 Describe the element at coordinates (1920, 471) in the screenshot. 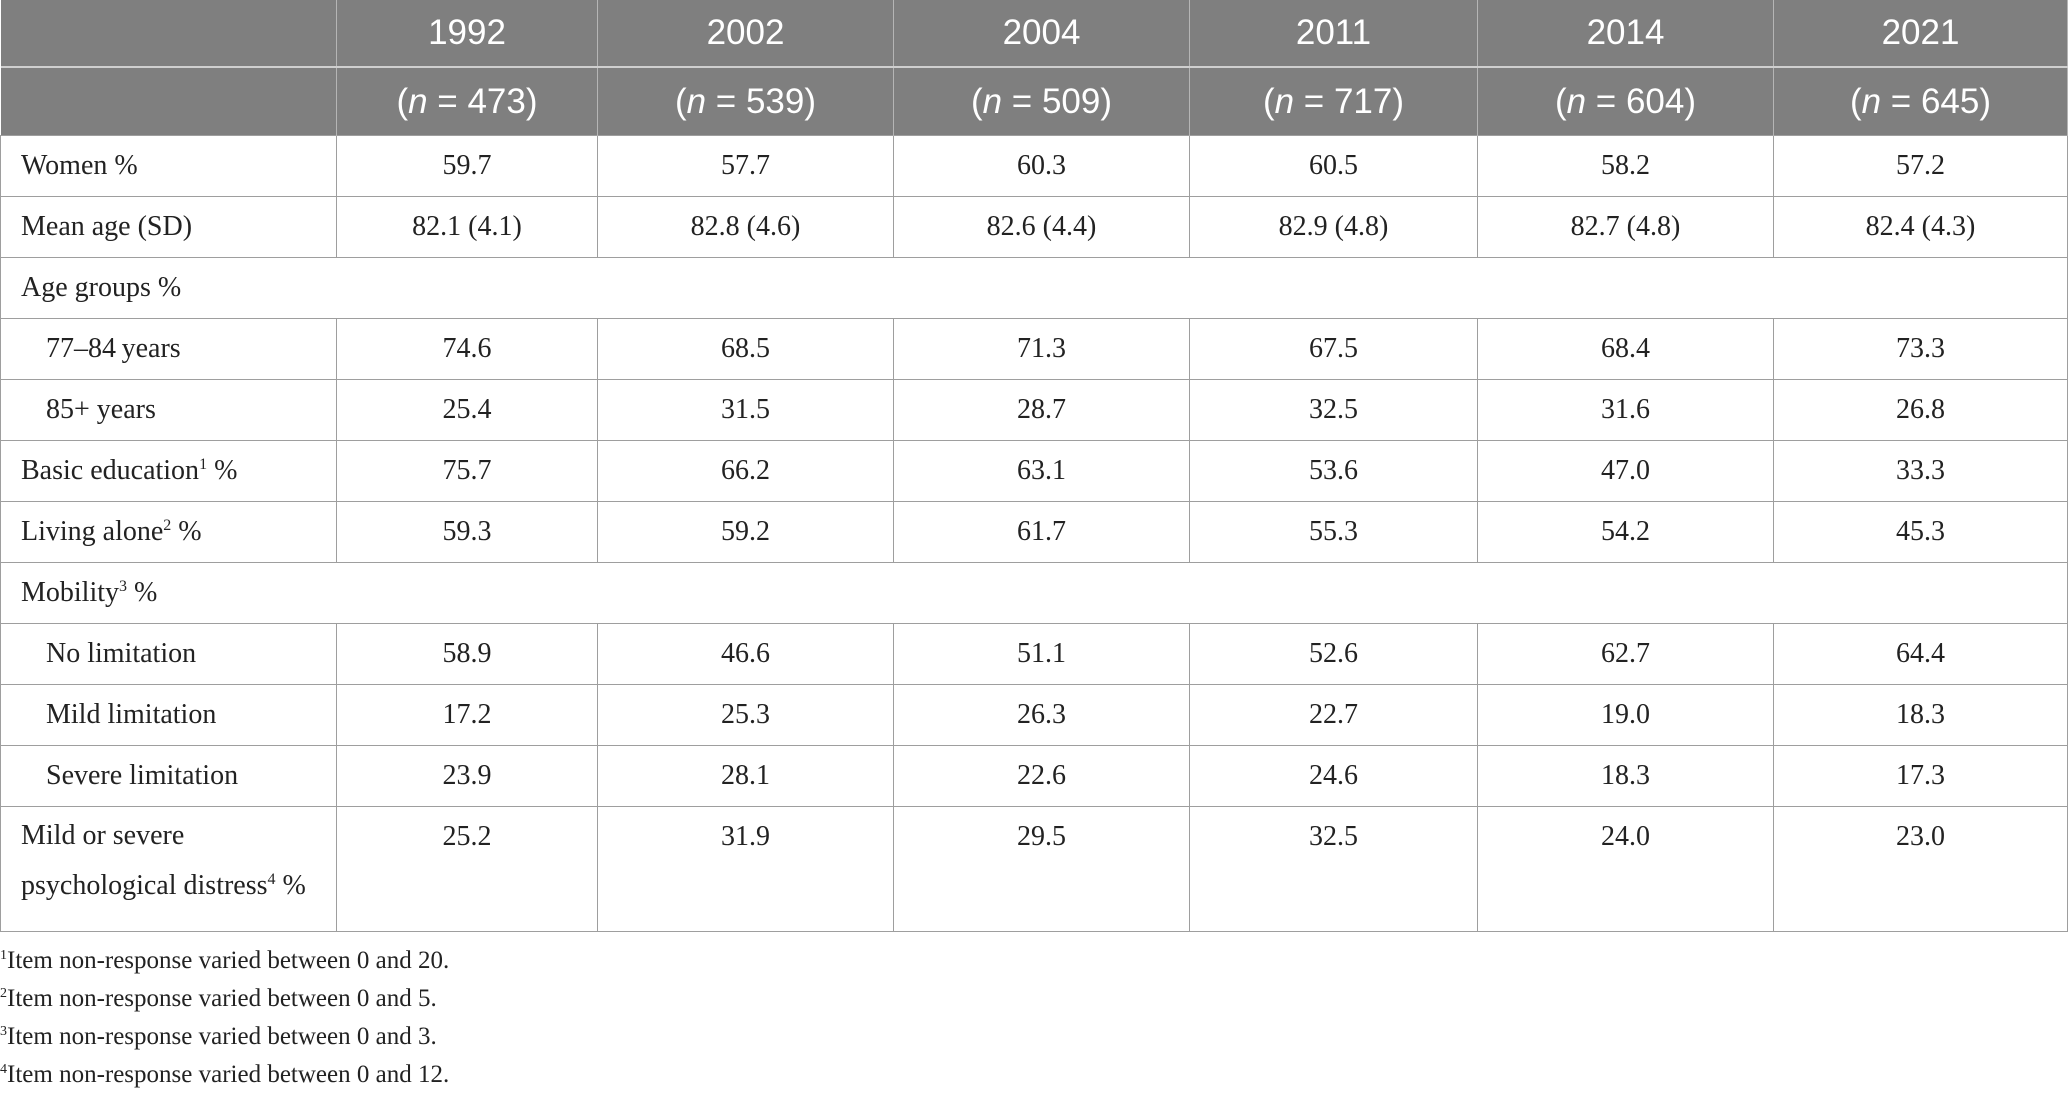

I see `table-cell: 33.3` at that location.